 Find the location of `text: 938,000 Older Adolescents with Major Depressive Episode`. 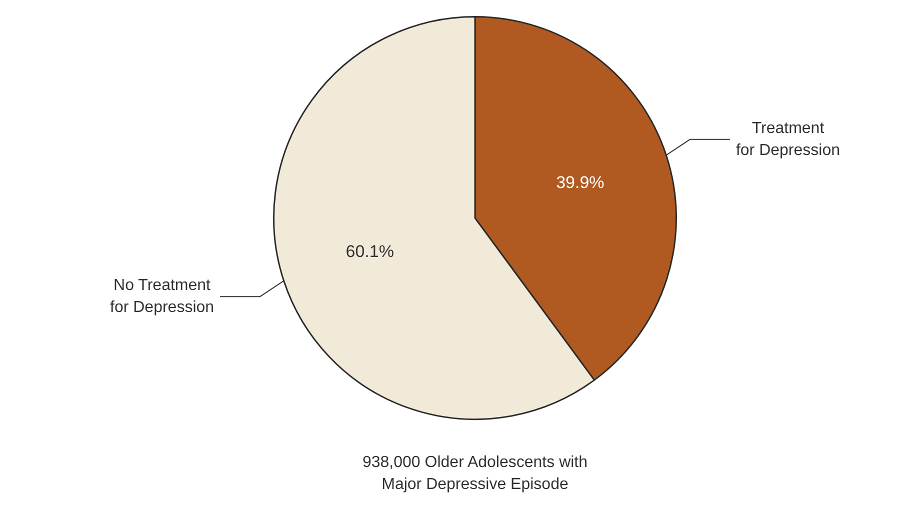

text: 938,000 Older Adolescents with Major Depressive Episode is located at coordinates (475, 474).